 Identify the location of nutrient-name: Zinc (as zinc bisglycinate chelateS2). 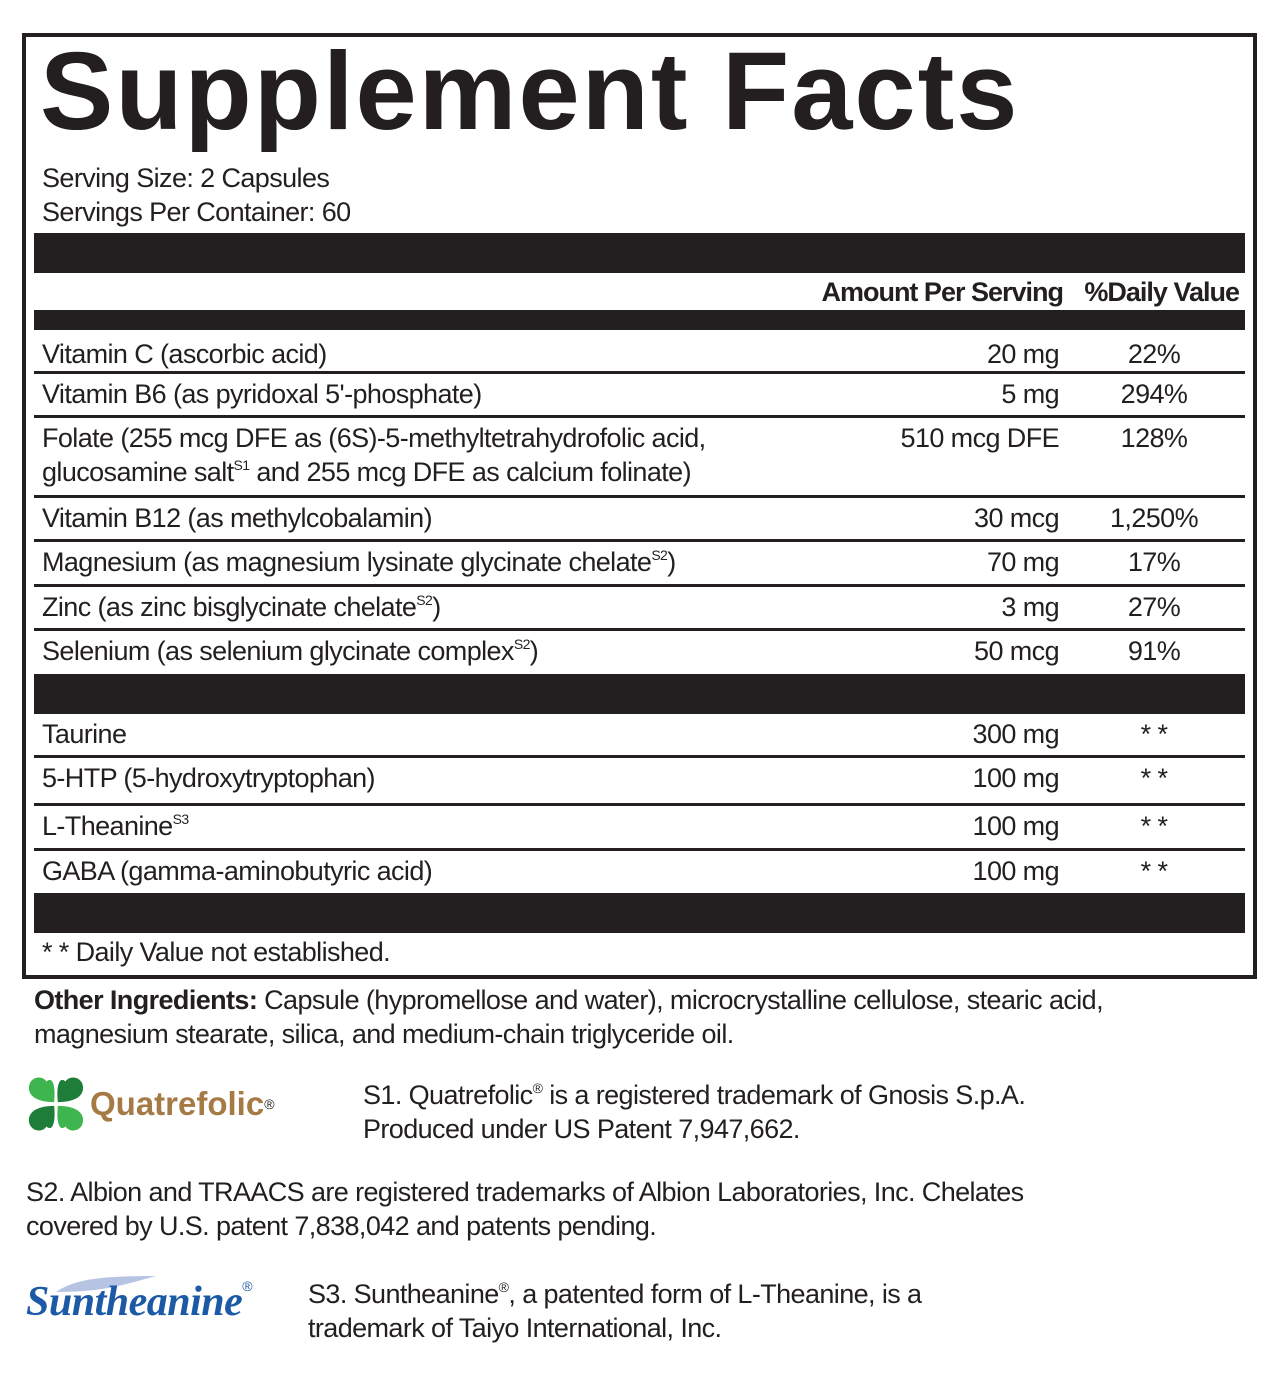
(241, 607).